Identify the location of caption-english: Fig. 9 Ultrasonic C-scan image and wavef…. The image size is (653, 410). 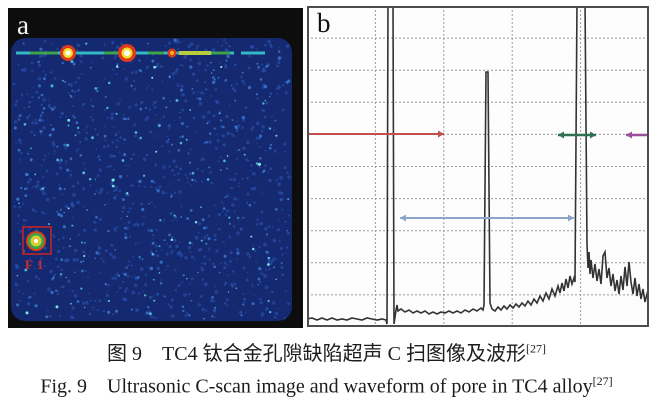
(326, 386).